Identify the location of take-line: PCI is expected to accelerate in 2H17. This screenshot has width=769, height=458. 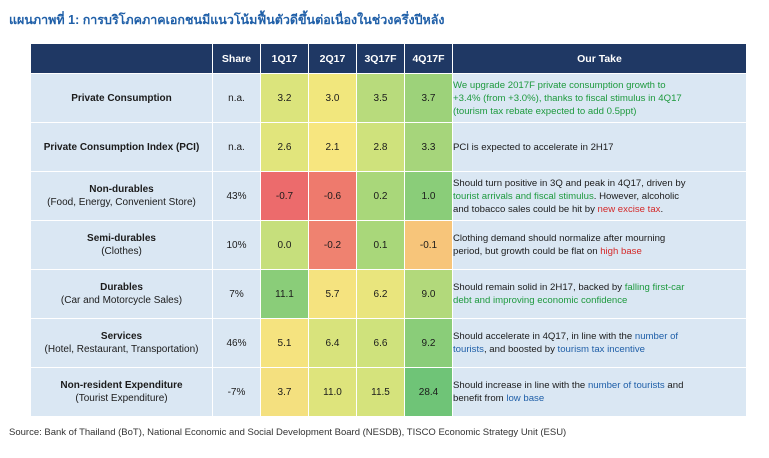
(599, 147).